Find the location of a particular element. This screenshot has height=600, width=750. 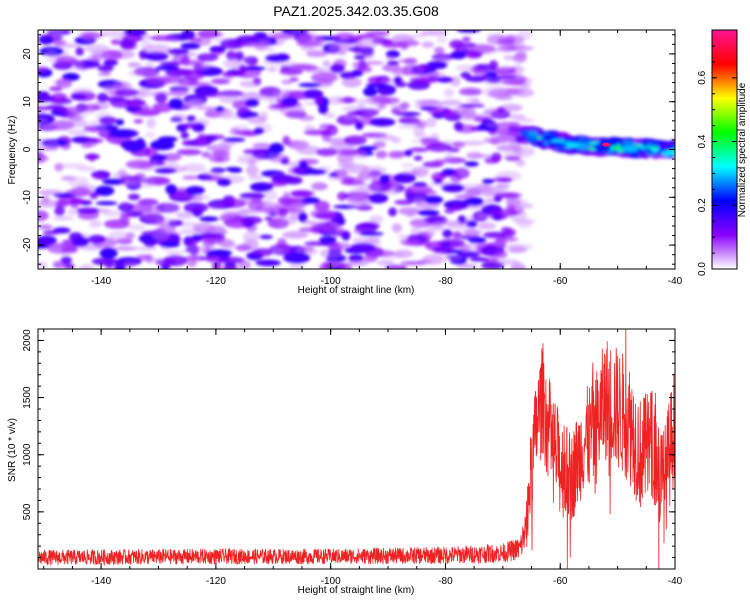

y-tick-label: 500 is located at coordinates (27, 511).